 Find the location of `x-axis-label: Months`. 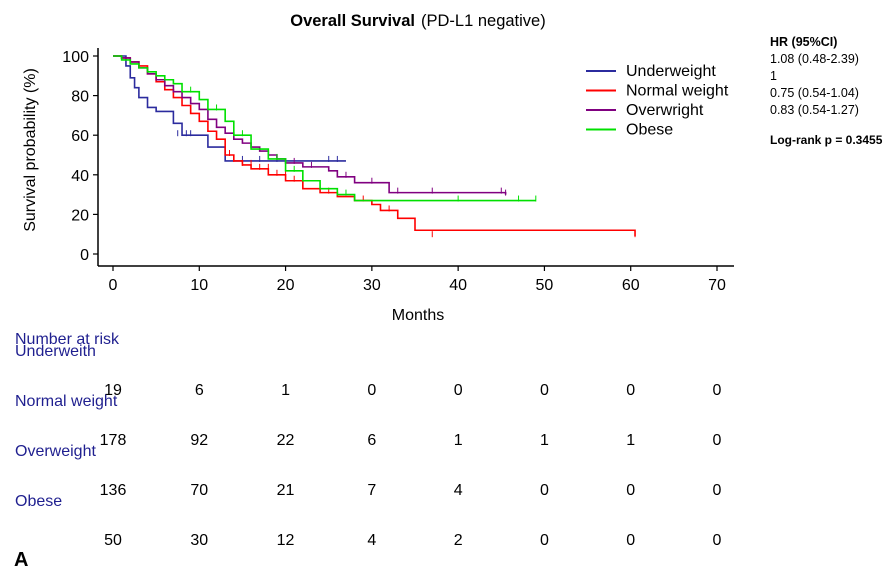

x-axis-label: Months is located at coordinates (418, 315).